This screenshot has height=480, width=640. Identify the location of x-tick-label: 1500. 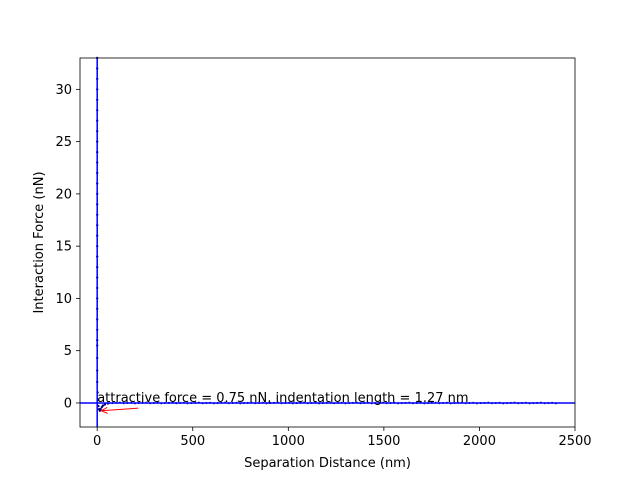
(383, 441).